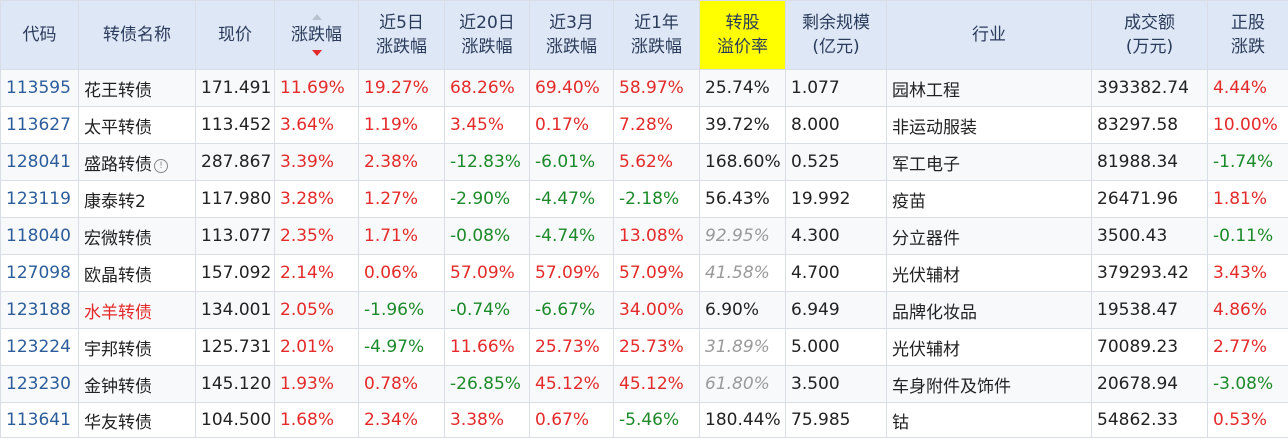 The image size is (1288, 439). What do you see at coordinates (1240, 420) in the screenshot?
I see `cell-stock_chg-value: 0.53%` at bounding box center [1240, 420].